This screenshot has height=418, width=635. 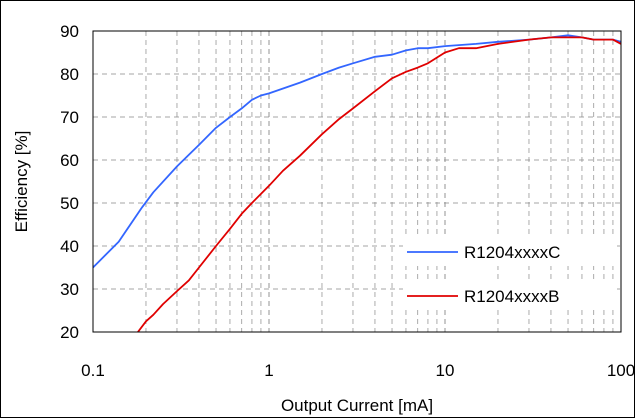 I want to click on y-tick-label: 20, so click(x=69, y=332).